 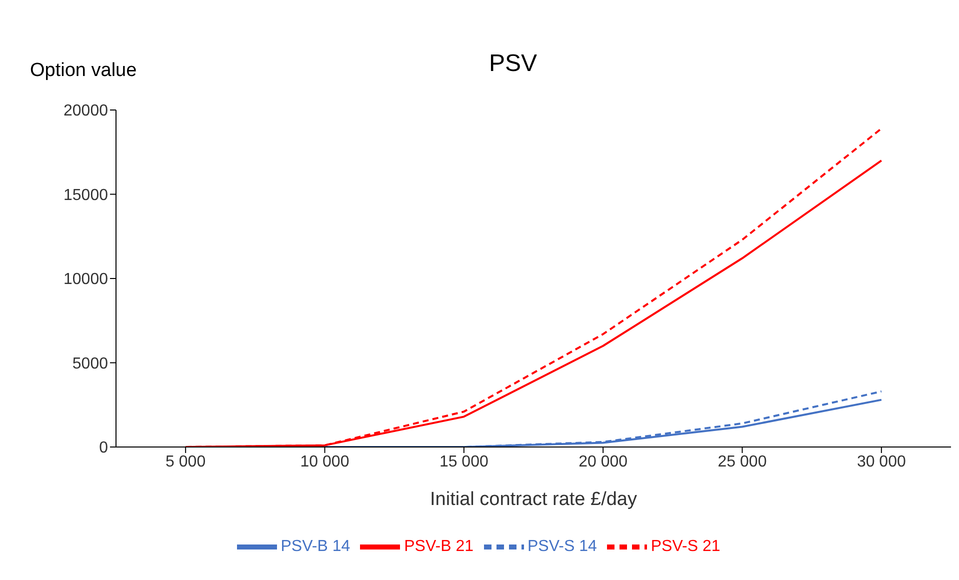 What do you see at coordinates (86, 279) in the screenshot?
I see `y-tick-label: 10000` at bounding box center [86, 279].